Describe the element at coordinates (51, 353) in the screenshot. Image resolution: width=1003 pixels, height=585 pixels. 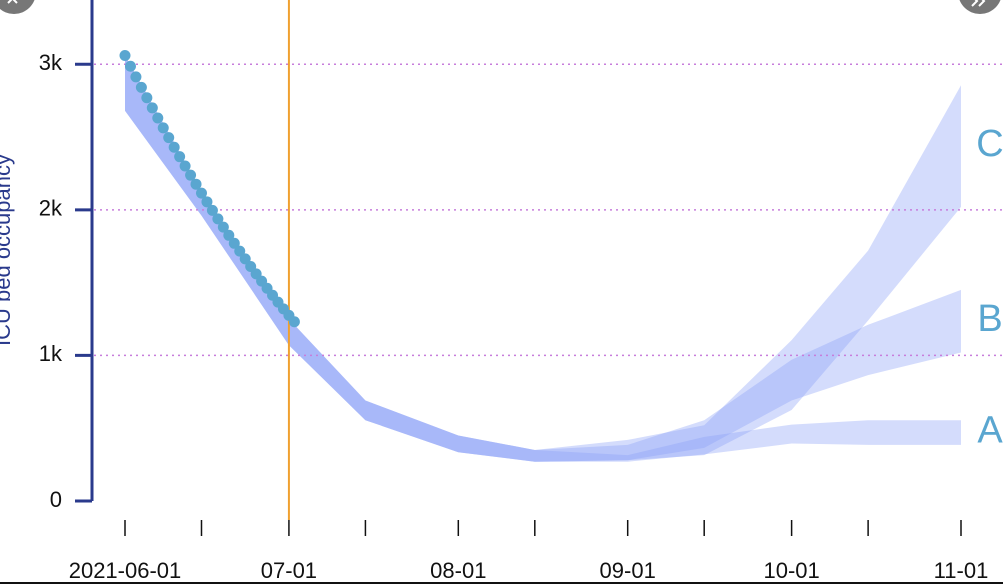
I see `y-tick-label: 1k` at that location.